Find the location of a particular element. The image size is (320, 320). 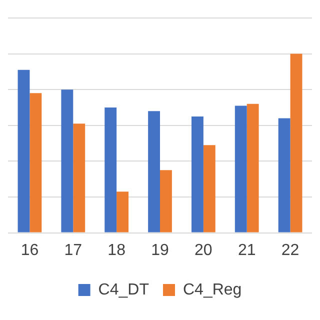

x-tick-label: 17 is located at coordinates (73, 250).